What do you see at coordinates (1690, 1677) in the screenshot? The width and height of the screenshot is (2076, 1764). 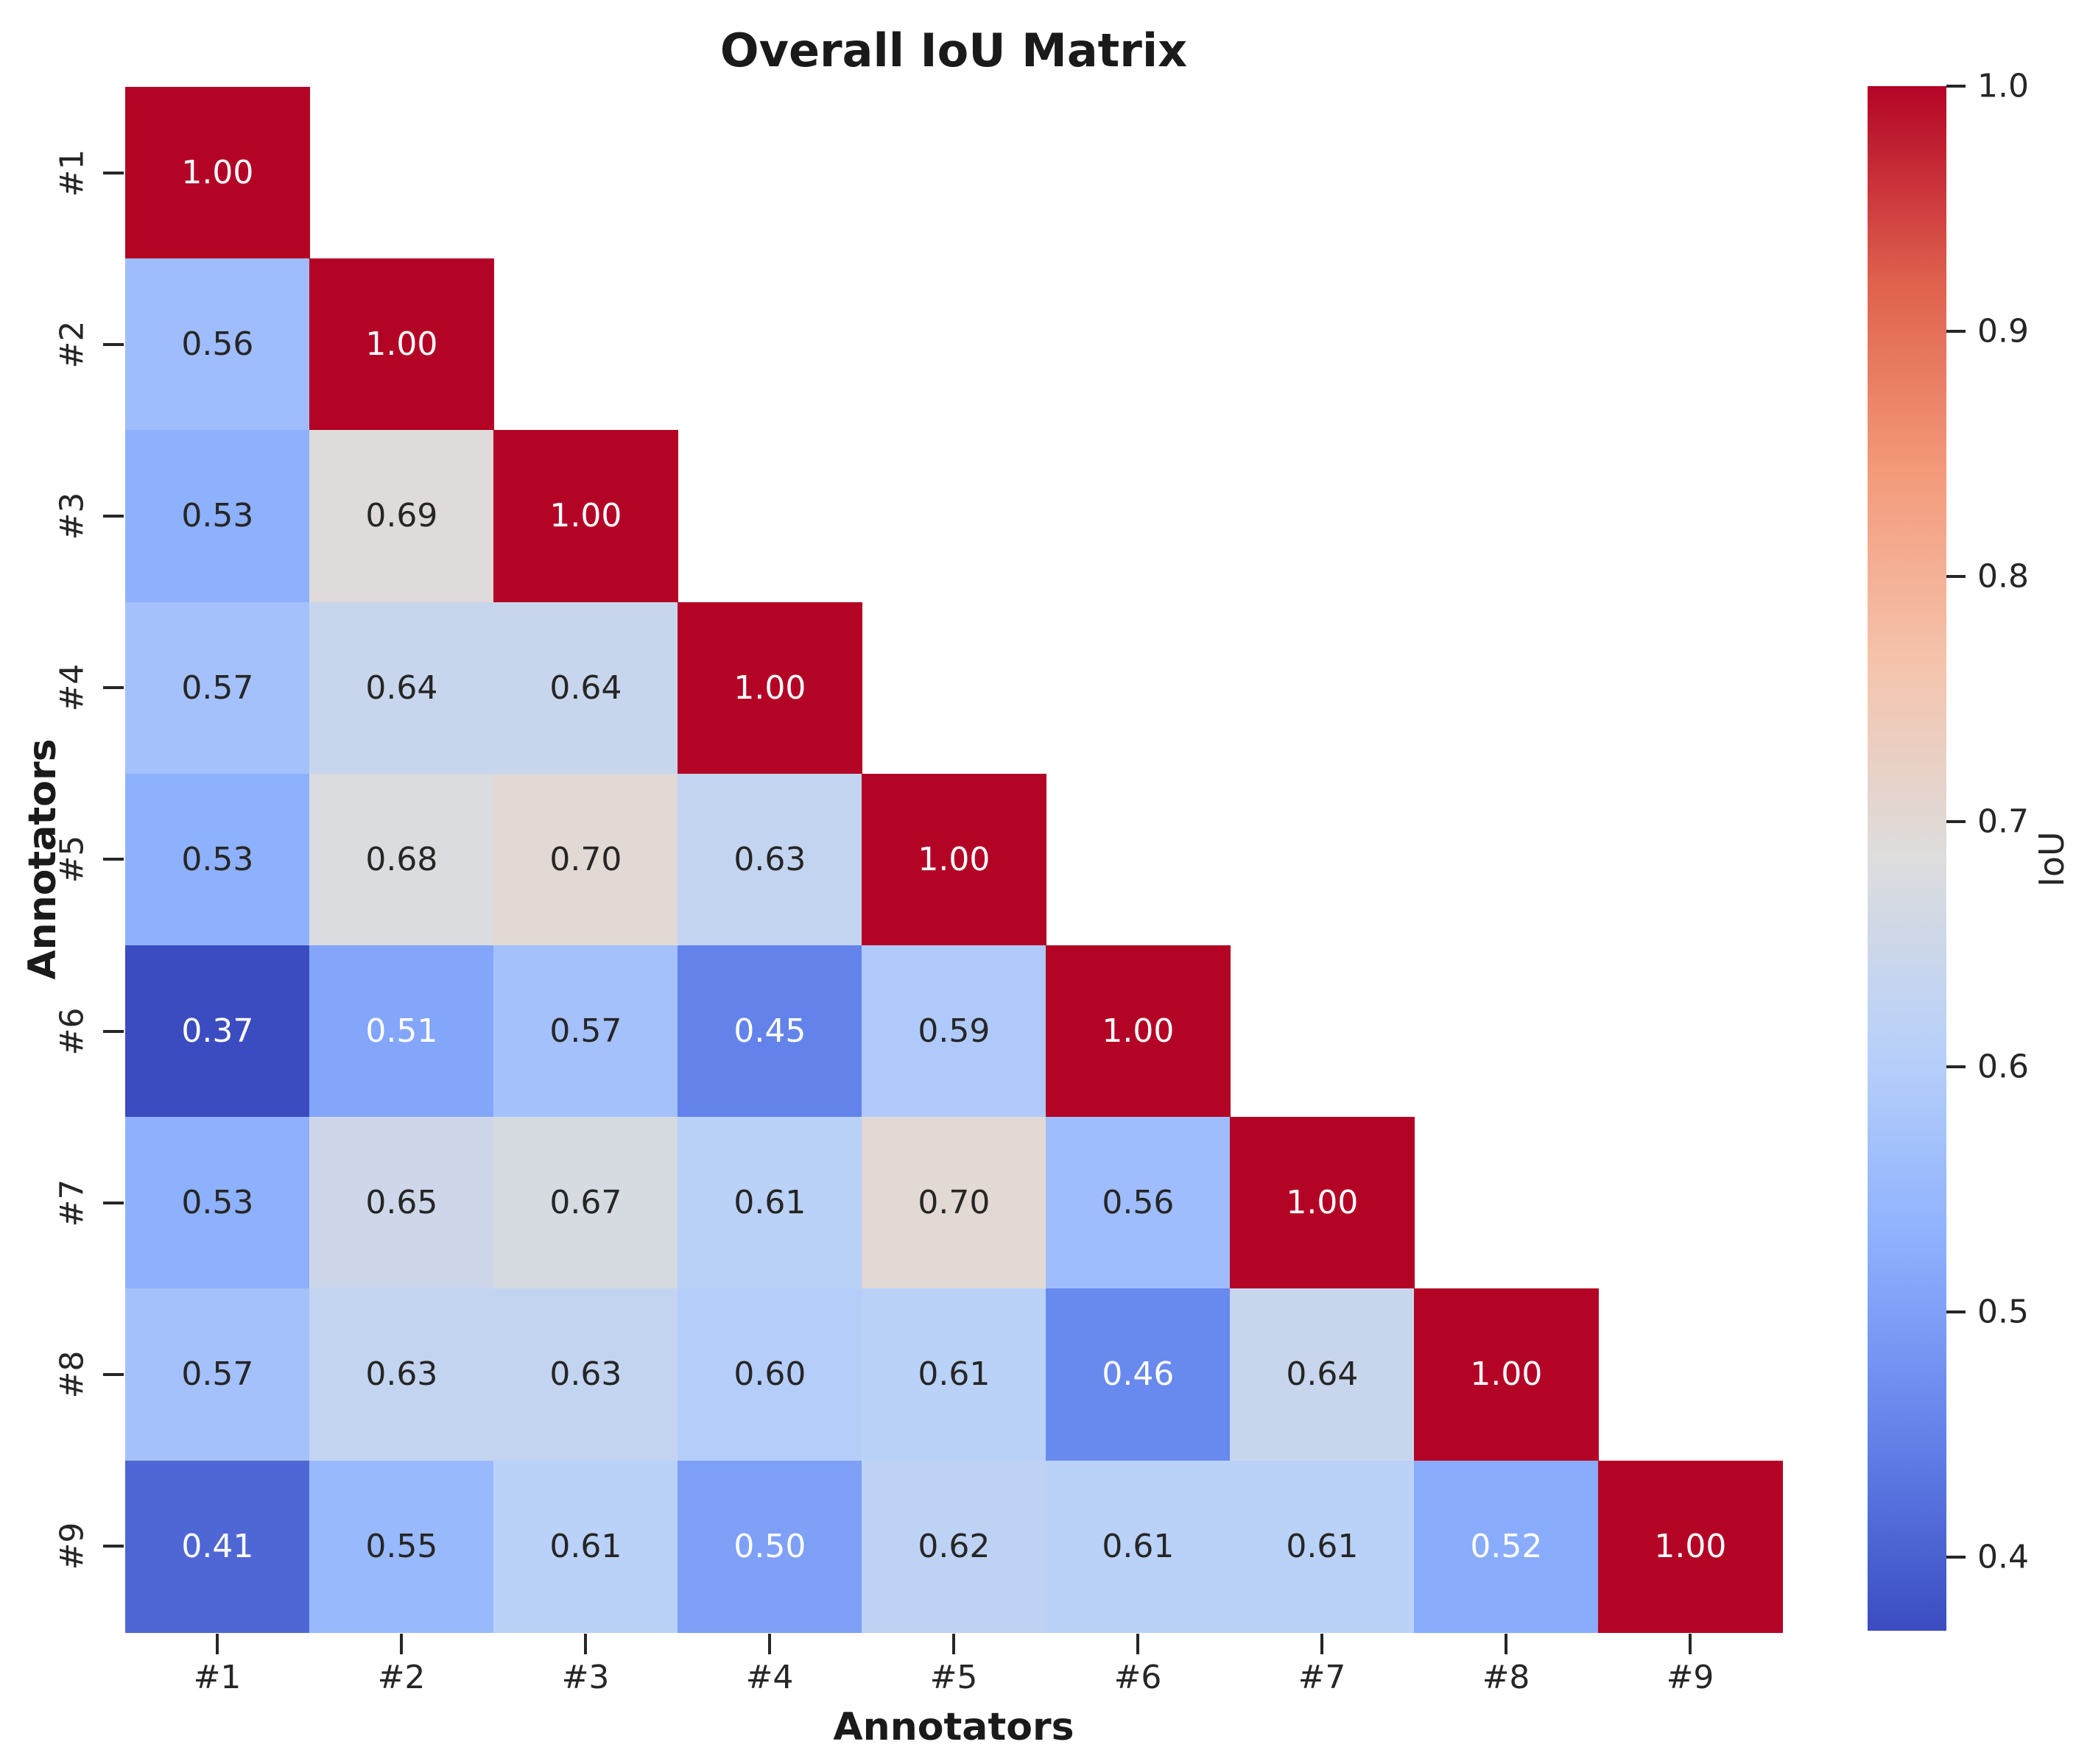 I see `x-tick-label: #9` at bounding box center [1690, 1677].